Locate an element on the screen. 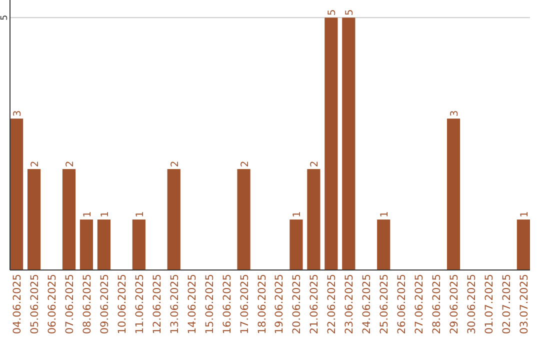 The width and height of the screenshot is (540, 340). x-tick-label: 03.07.2025 is located at coordinates (524, 304).